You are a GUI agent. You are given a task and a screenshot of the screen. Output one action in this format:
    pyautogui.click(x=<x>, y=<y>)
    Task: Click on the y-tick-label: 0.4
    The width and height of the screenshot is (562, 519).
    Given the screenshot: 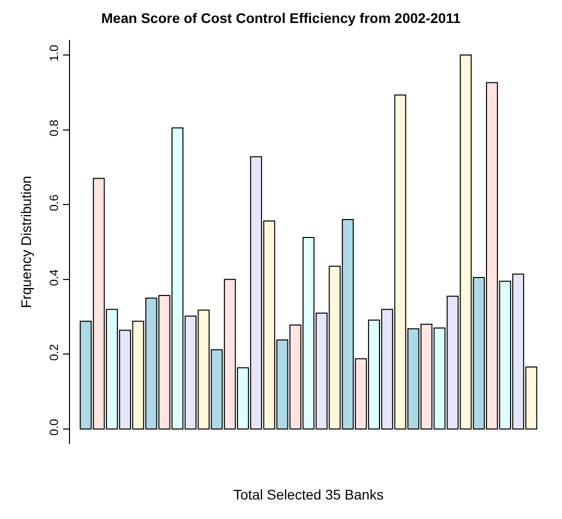 What is the action you would take?
    pyautogui.click(x=54, y=277)
    